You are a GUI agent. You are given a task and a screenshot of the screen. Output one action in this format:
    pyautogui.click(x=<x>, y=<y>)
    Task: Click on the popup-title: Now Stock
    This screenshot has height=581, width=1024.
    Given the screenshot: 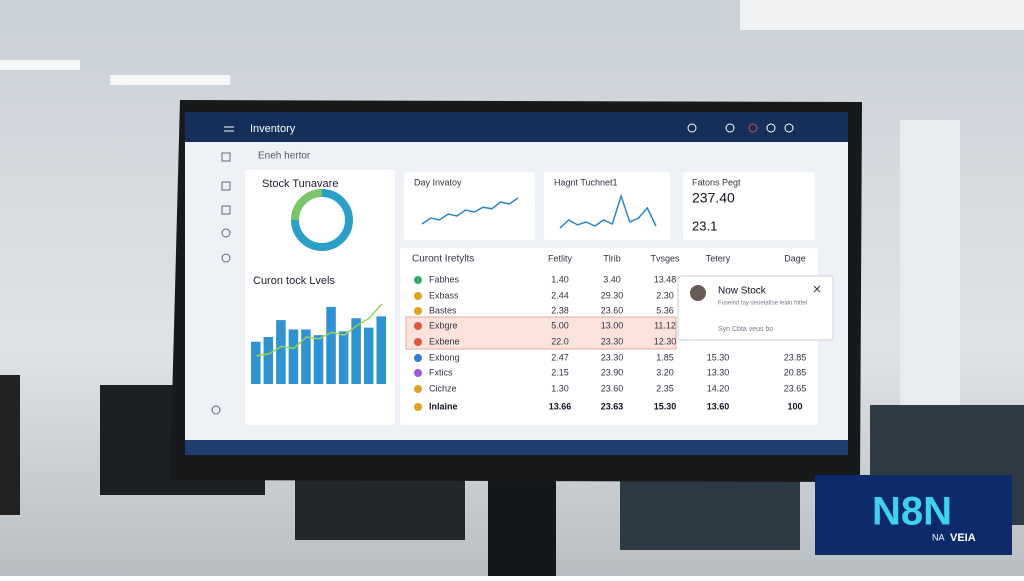 What is the action you would take?
    pyautogui.click(x=742, y=291)
    